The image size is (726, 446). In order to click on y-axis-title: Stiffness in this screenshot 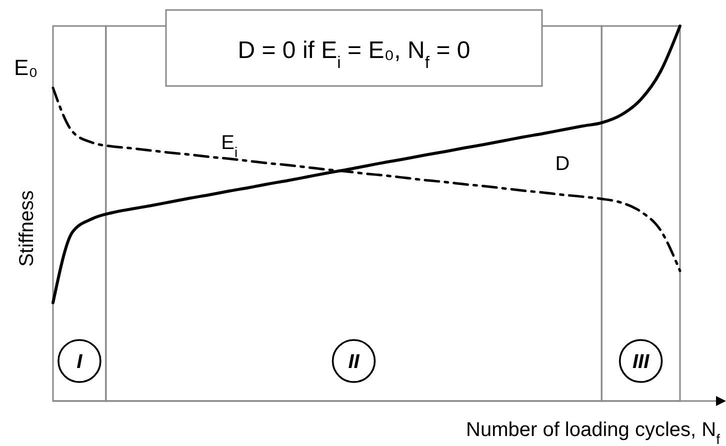, I will do `click(27, 228)`.